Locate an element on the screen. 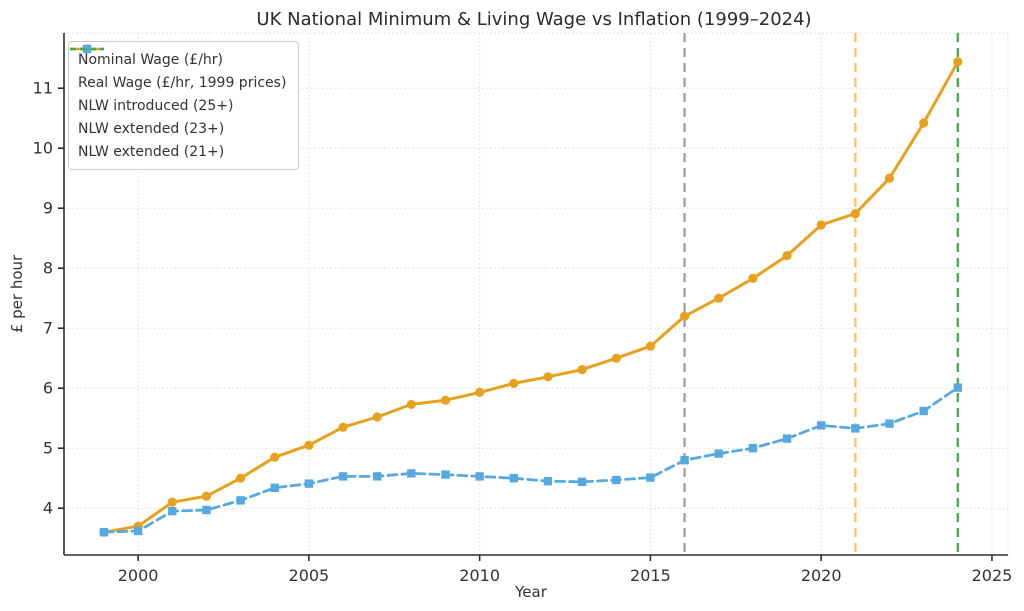  legend-item-0: Nominal Wage (£/hr) is located at coordinates (178, 57).